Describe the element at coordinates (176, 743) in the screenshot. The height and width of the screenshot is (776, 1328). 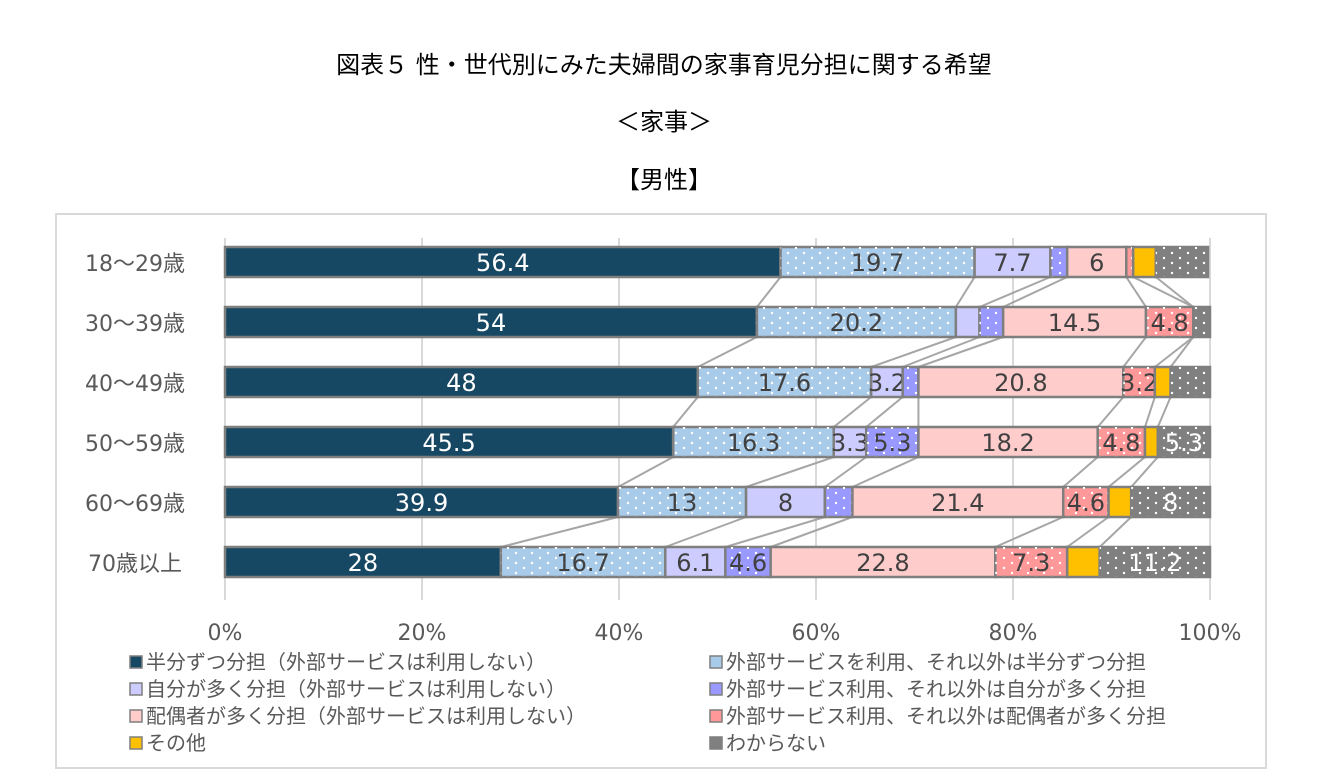
I see `legend-label: その他` at that location.